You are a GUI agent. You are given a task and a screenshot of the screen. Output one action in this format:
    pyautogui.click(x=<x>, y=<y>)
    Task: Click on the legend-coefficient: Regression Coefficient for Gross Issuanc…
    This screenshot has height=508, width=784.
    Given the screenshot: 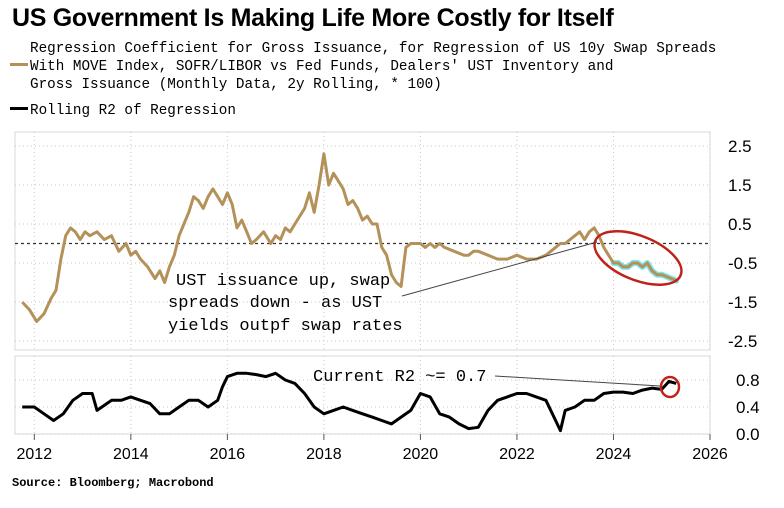 What is the action you would take?
    pyautogui.click(x=363, y=67)
    